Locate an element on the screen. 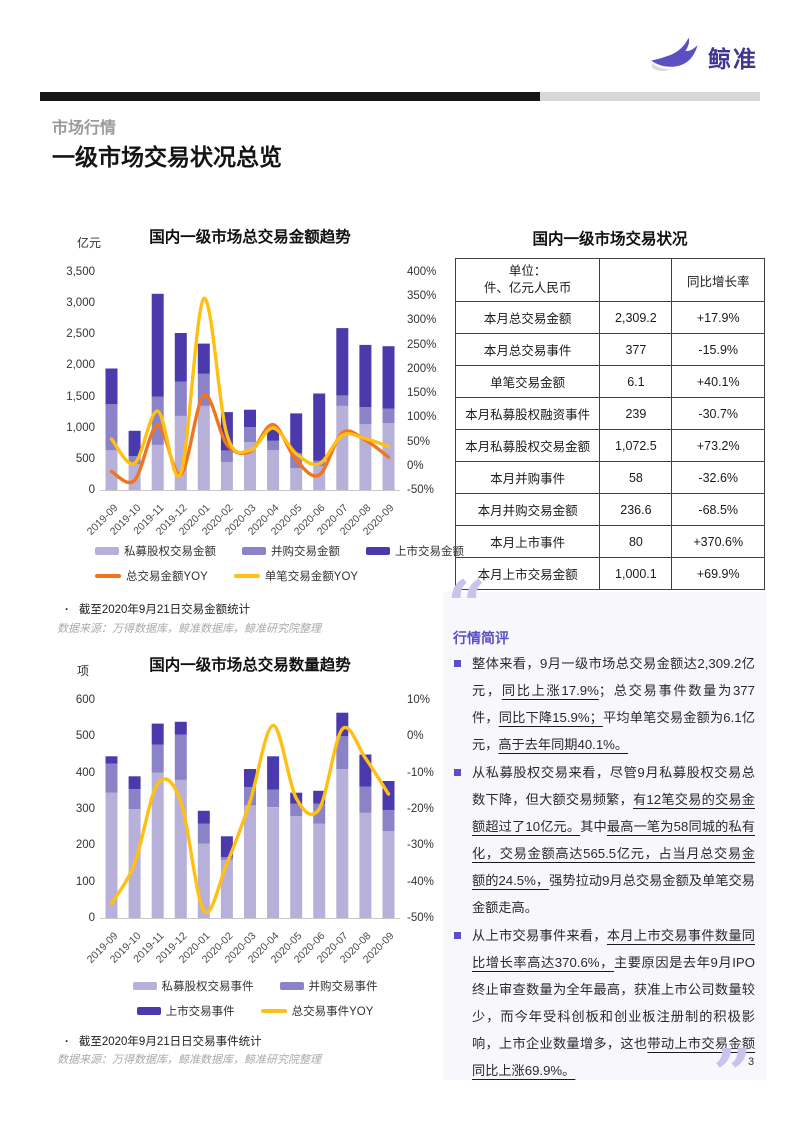 The width and height of the screenshot is (800, 1130). metric-value-cell: 1,072.5 is located at coordinates (636, 445).